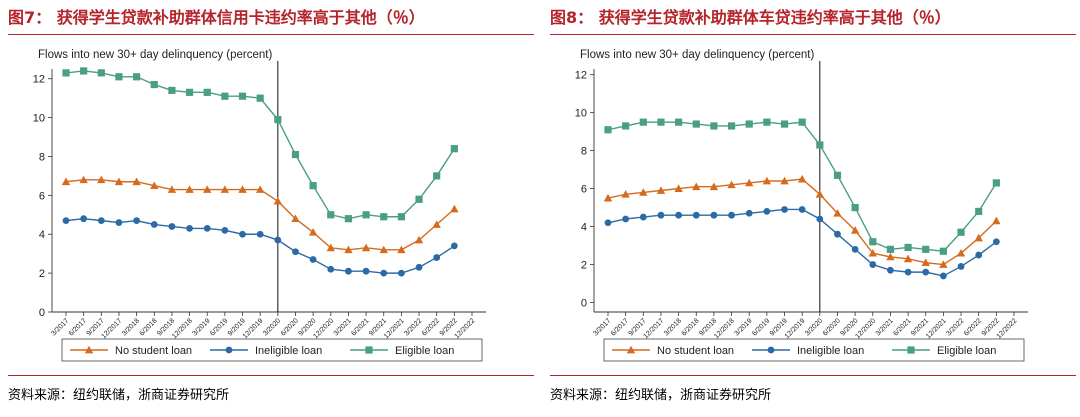  Describe the element at coordinates (744, 327) in the screenshot. I see `x-tick-label: 3/2019` at that location.